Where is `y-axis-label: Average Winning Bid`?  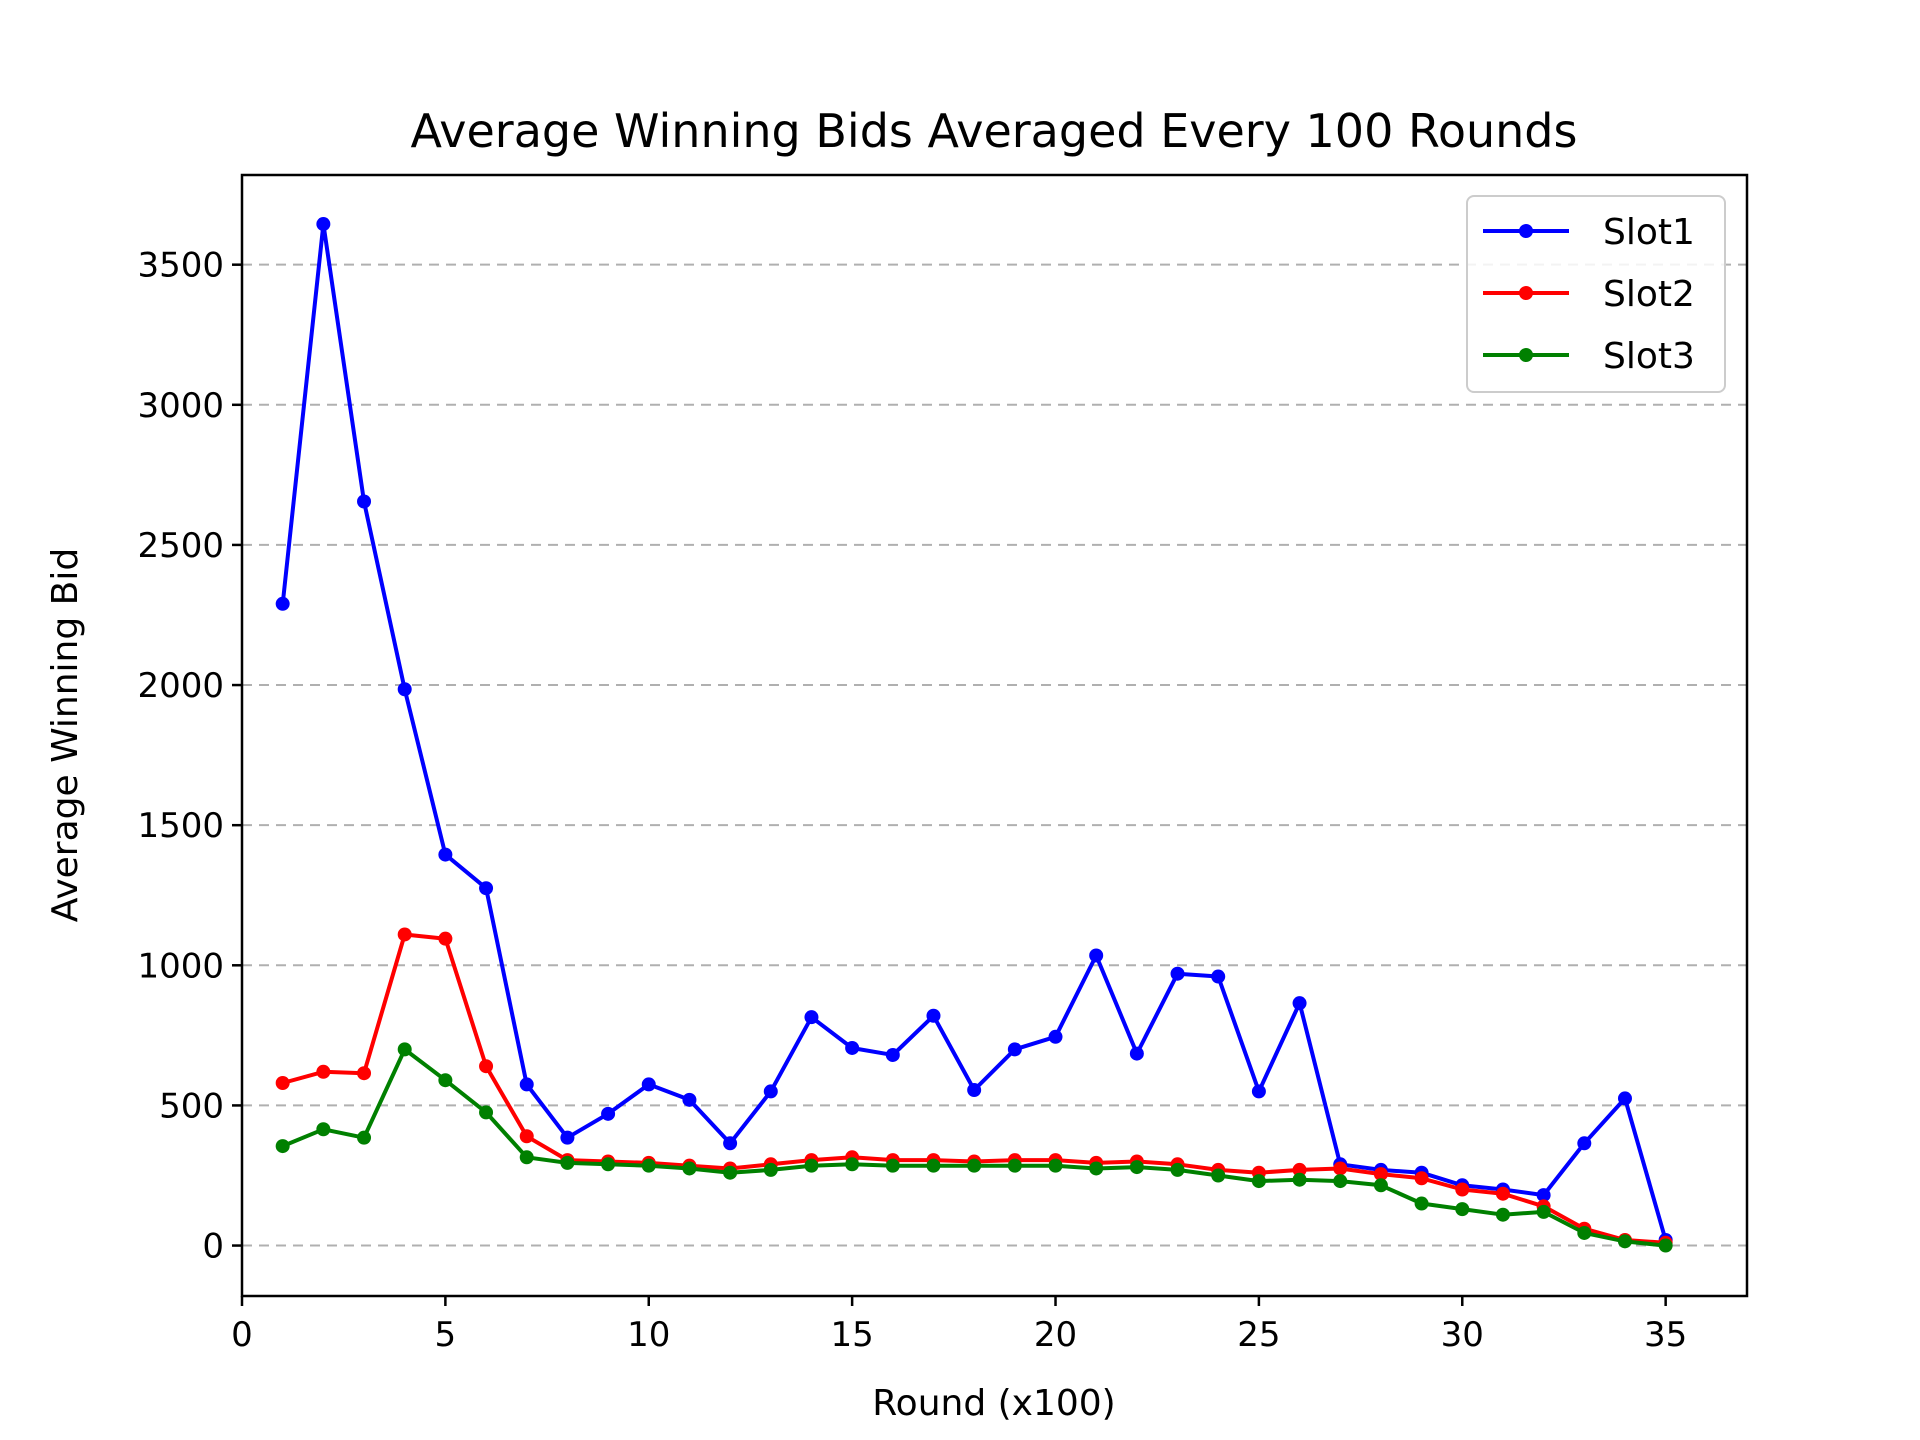
y-axis-label: Average Winning Bid is located at coordinates (65, 735).